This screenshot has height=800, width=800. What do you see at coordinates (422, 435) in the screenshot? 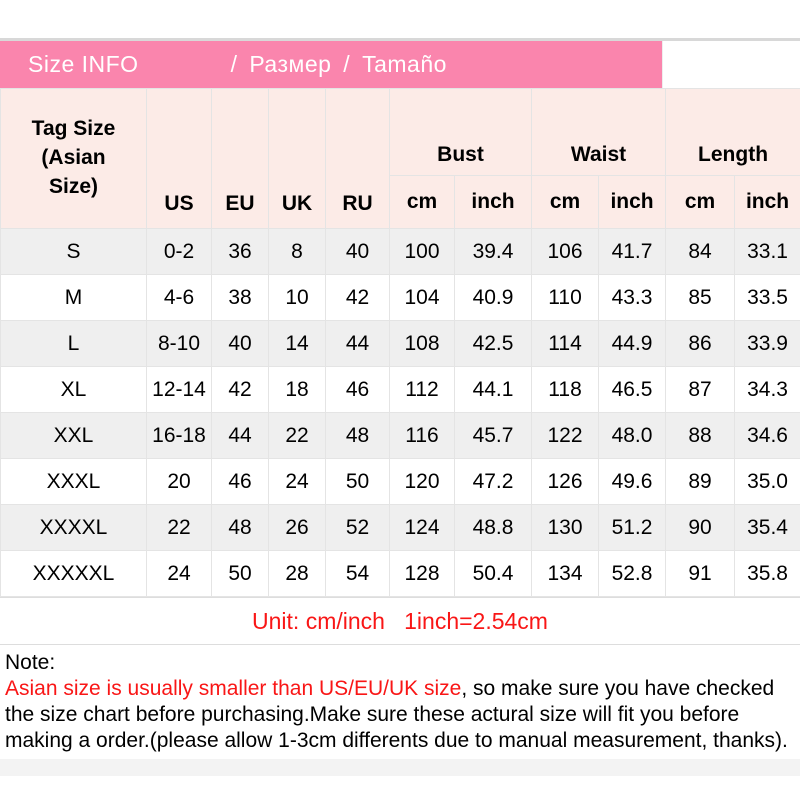
I see `table-cell: 116` at bounding box center [422, 435].